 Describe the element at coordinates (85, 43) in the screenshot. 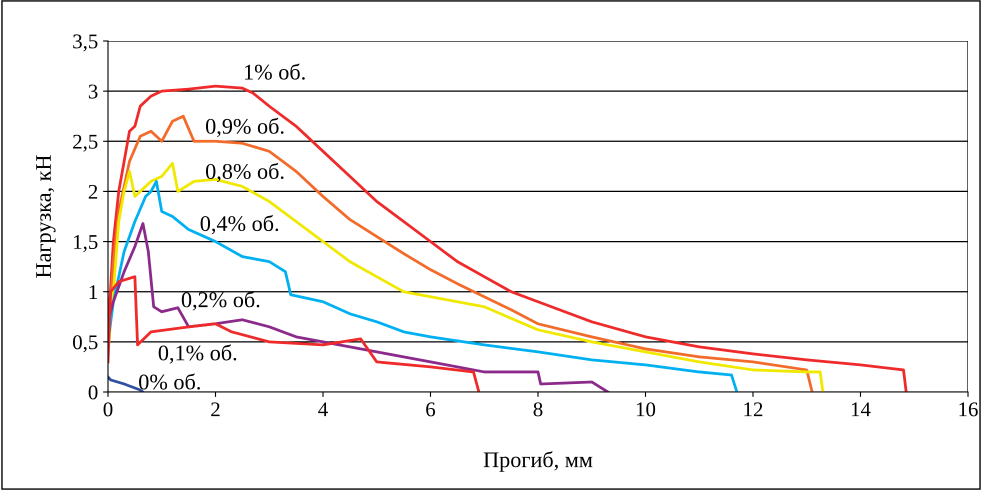

I see `y-tick-label: 3,5` at that location.